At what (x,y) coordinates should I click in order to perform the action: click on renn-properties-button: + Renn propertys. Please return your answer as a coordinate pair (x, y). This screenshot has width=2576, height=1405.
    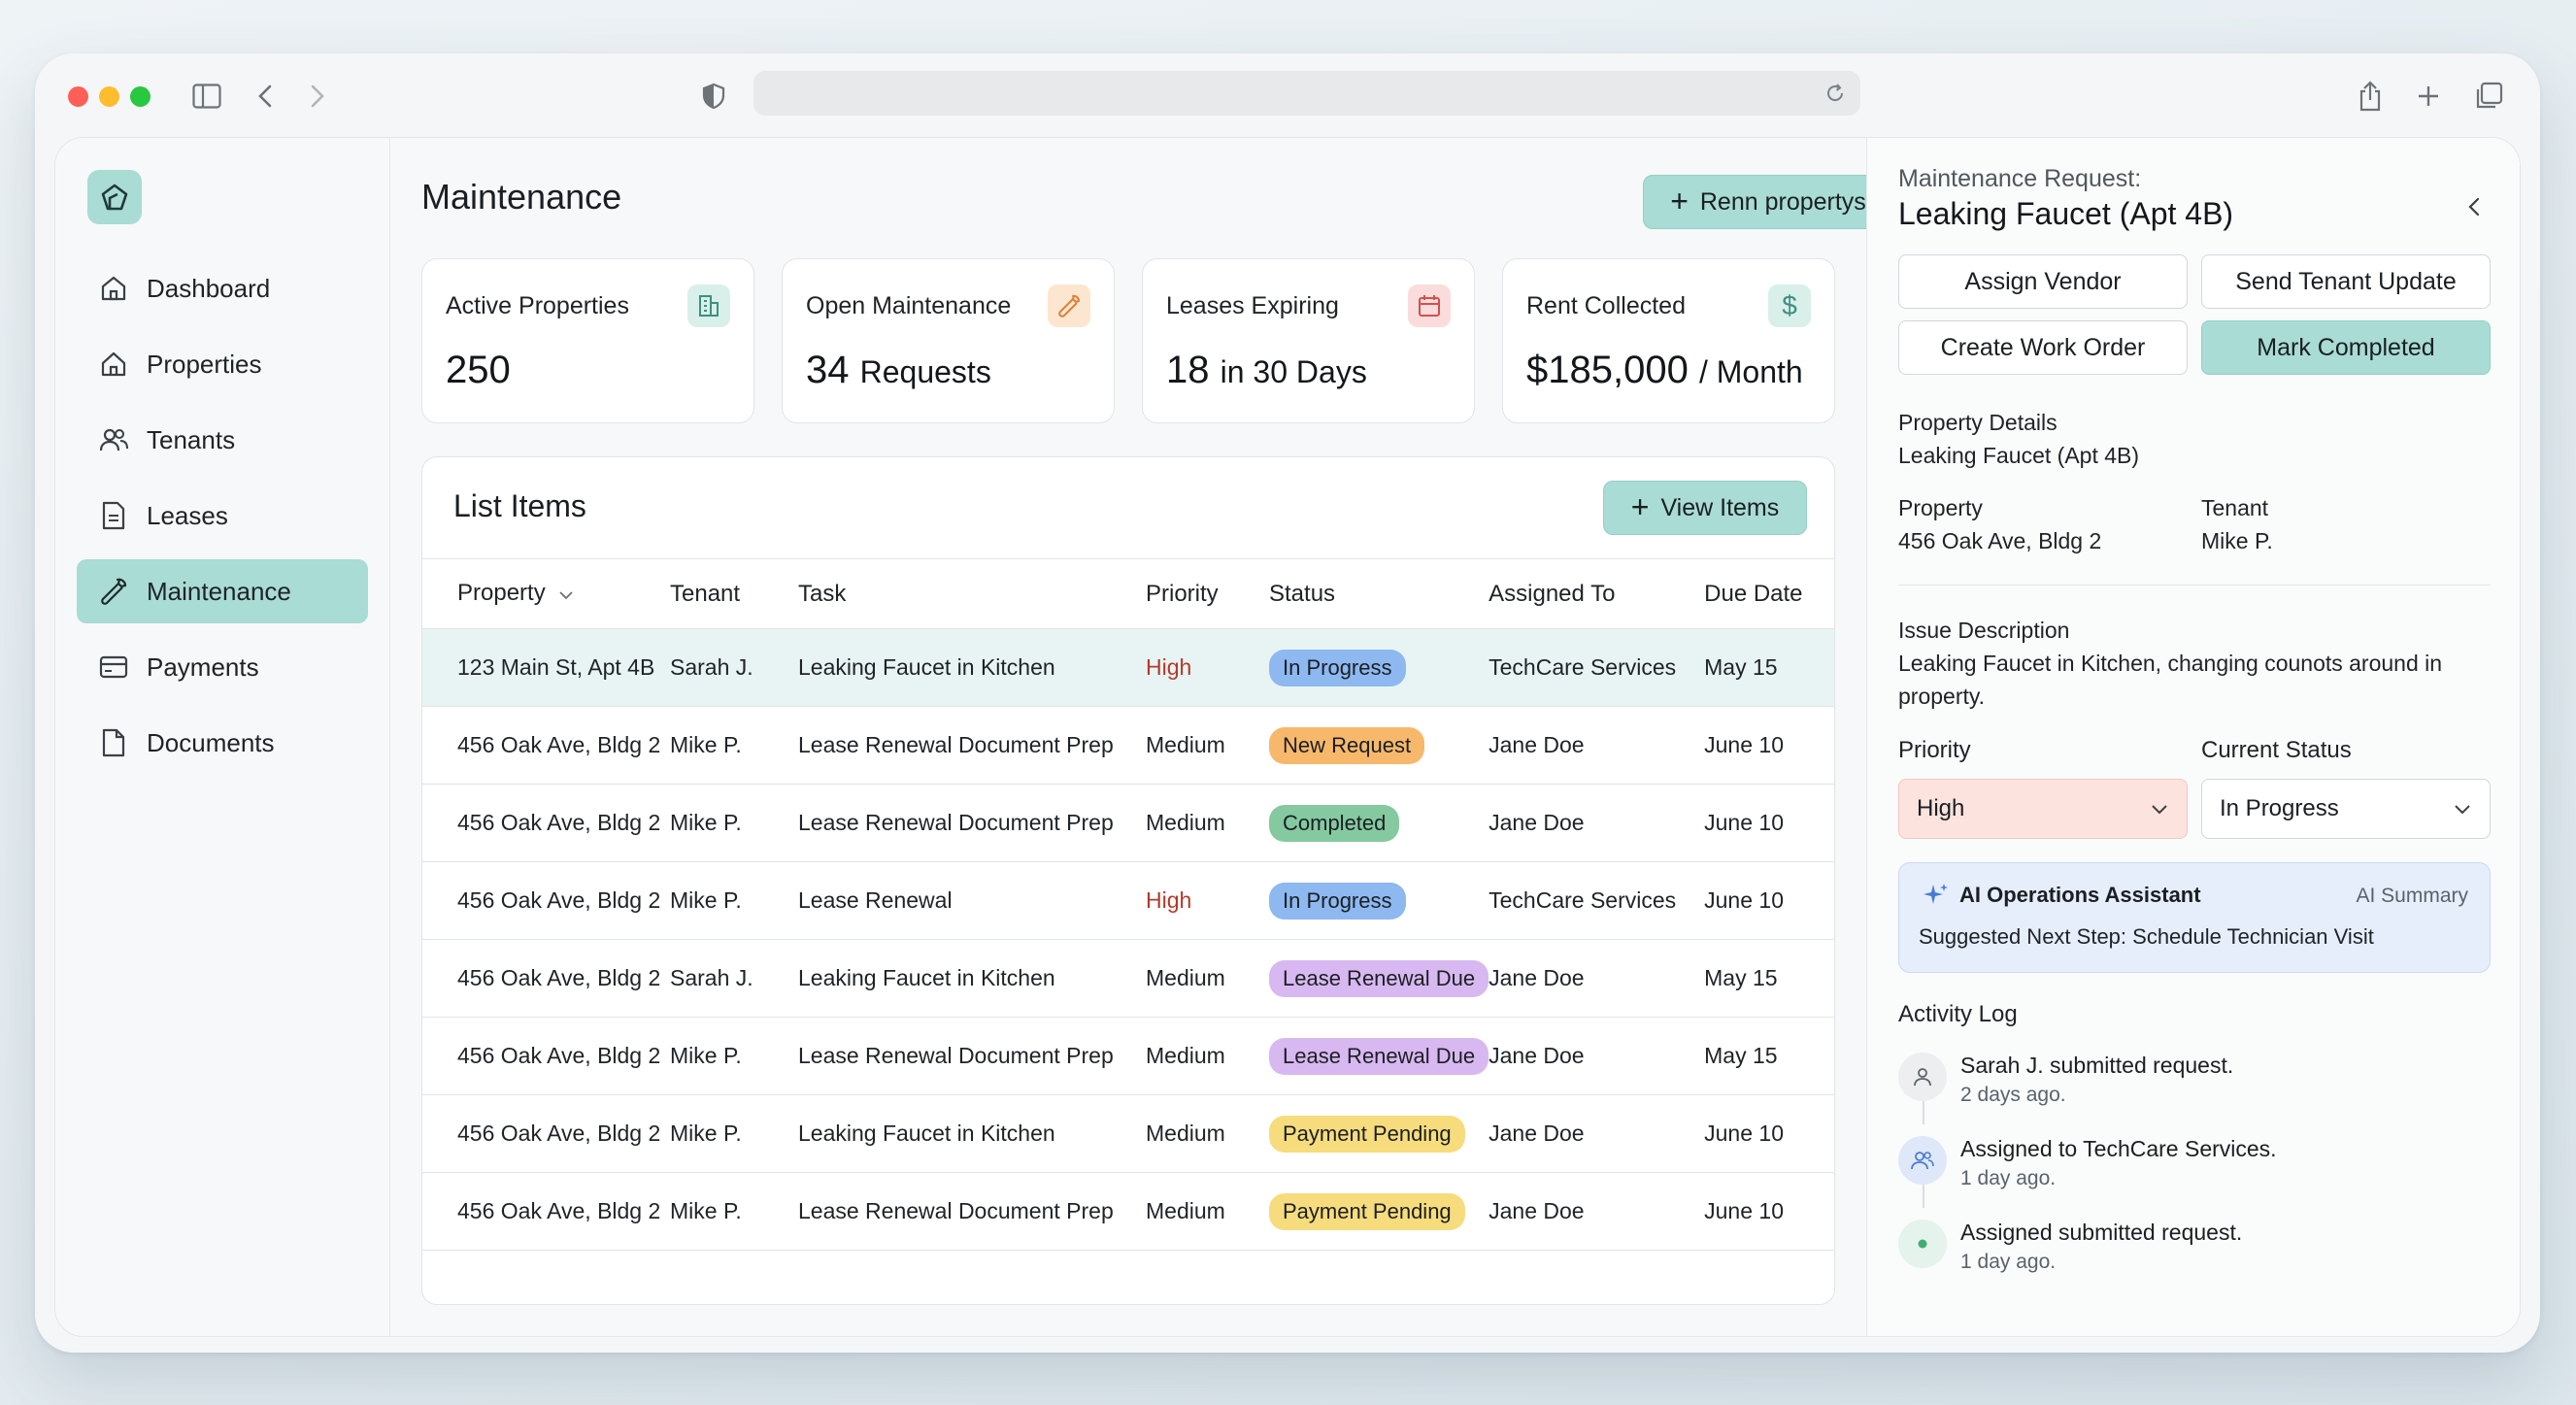
    Looking at the image, I should click on (1768, 202).